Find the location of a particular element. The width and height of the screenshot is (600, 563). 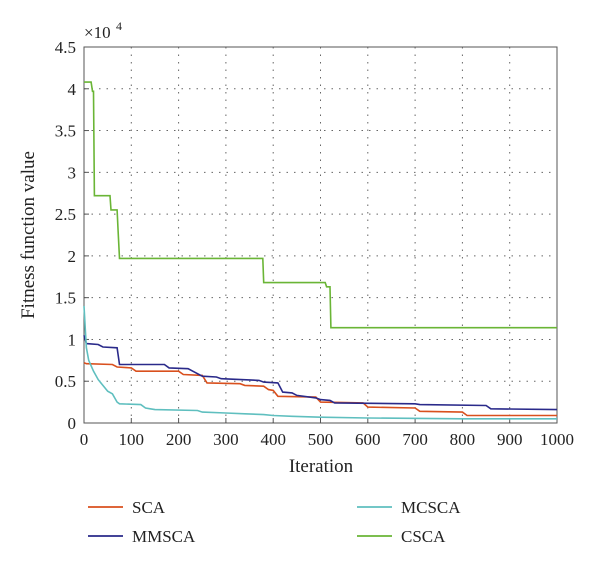

x-tick-label: 100 is located at coordinates (132, 439).